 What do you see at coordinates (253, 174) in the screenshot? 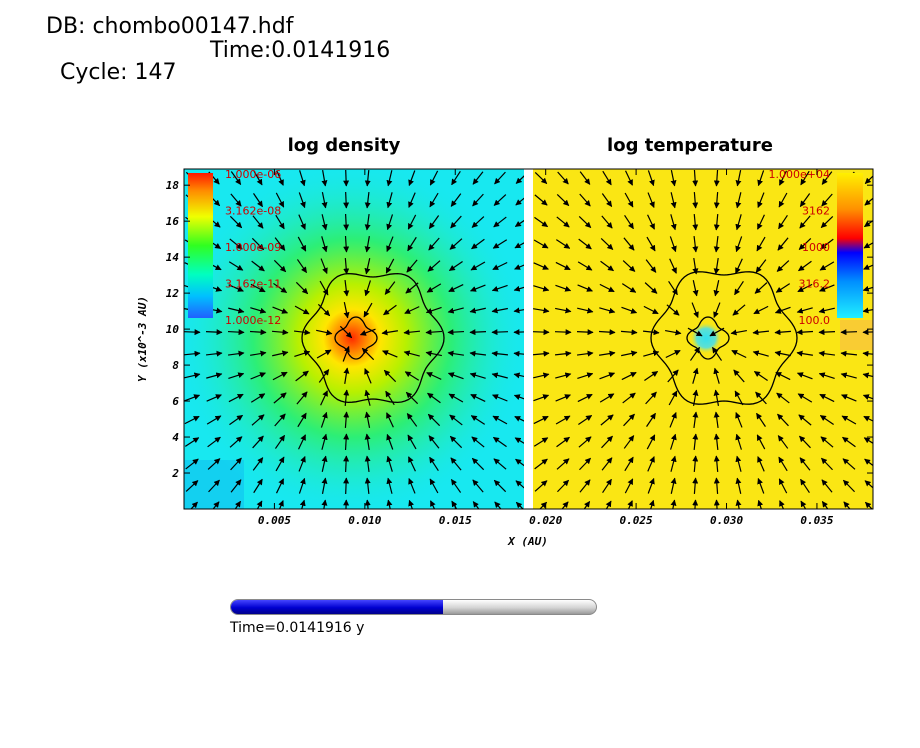
I see `density-colorbar-label: 1.000e-06` at bounding box center [253, 174].